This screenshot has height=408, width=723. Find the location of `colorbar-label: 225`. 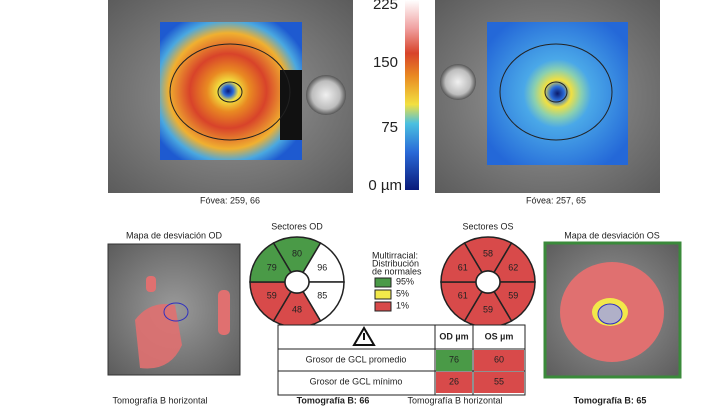

colorbar-label: 225 is located at coordinates (385, 6).